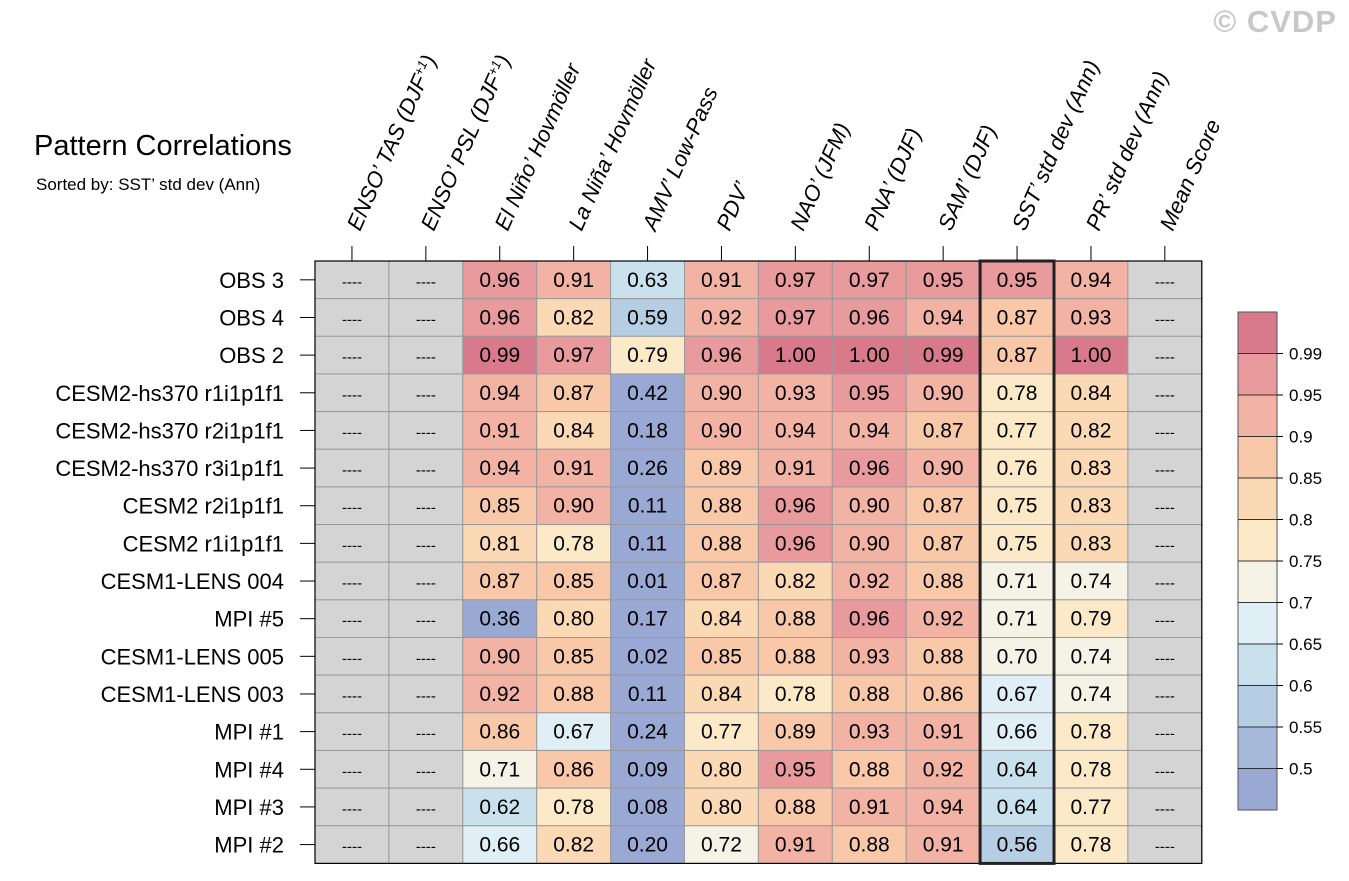  I want to click on chart-title: Pattern Correlations, so click(163, 146).